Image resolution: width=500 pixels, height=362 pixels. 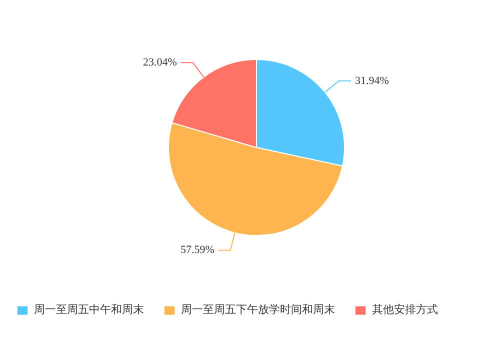 What do you see at coordinates (89, 309) in the screenshot?
I see `legend-label: 周一至周五中午和周末` at bounding box center [89, 309].